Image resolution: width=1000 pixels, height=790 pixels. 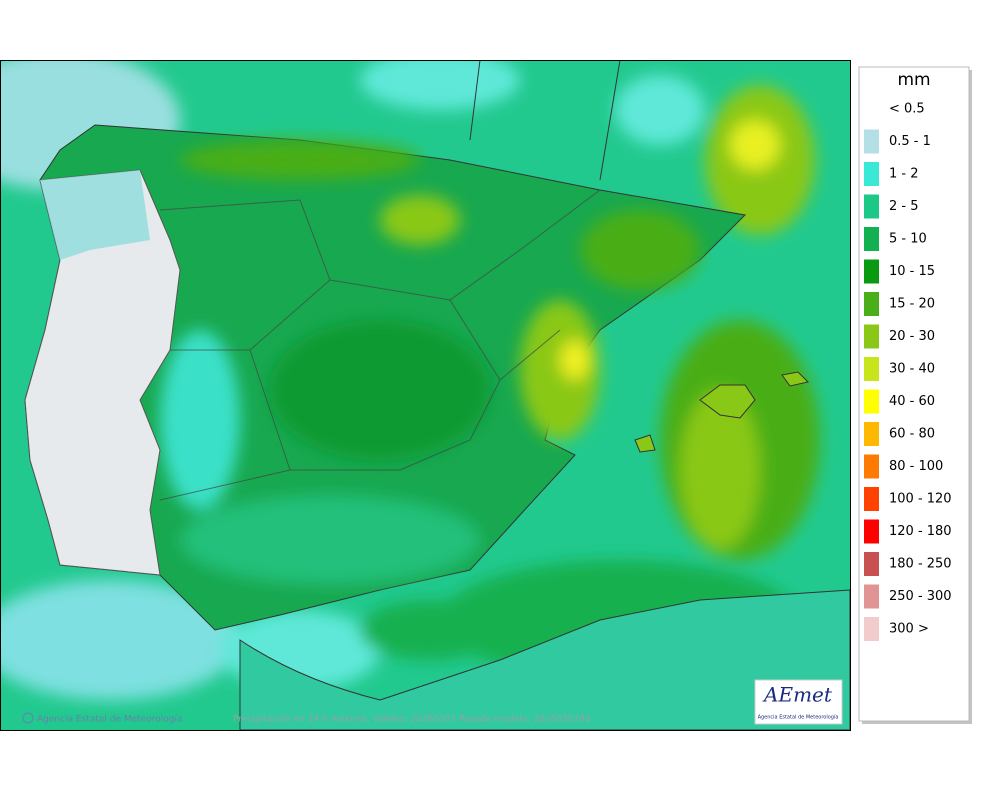 What do you see at coordinates (912, 434) in the screenshot?
I see `legend-label: 60 - 80` at bounding box center [912, 434].